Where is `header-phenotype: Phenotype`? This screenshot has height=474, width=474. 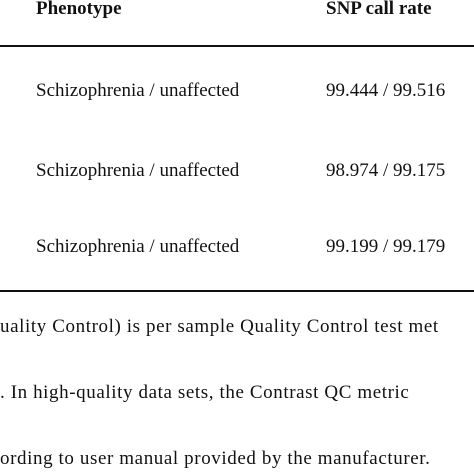
header-phenotype: Phenotype is located at coordinates (79, 9).